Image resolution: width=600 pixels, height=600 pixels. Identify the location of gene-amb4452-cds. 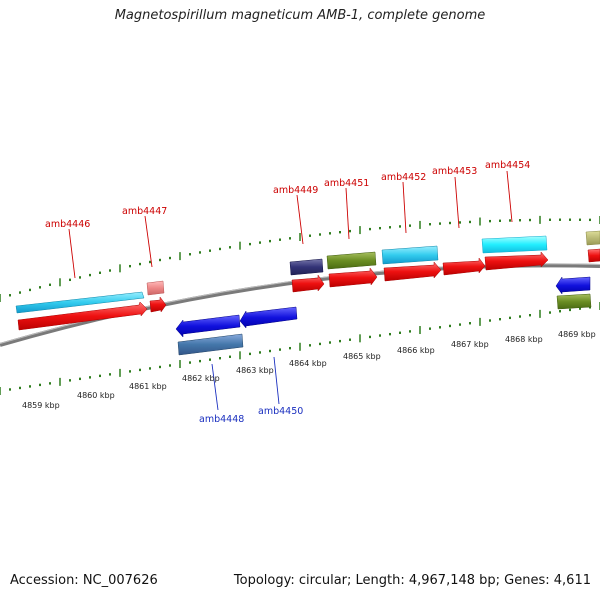
(412, 271).